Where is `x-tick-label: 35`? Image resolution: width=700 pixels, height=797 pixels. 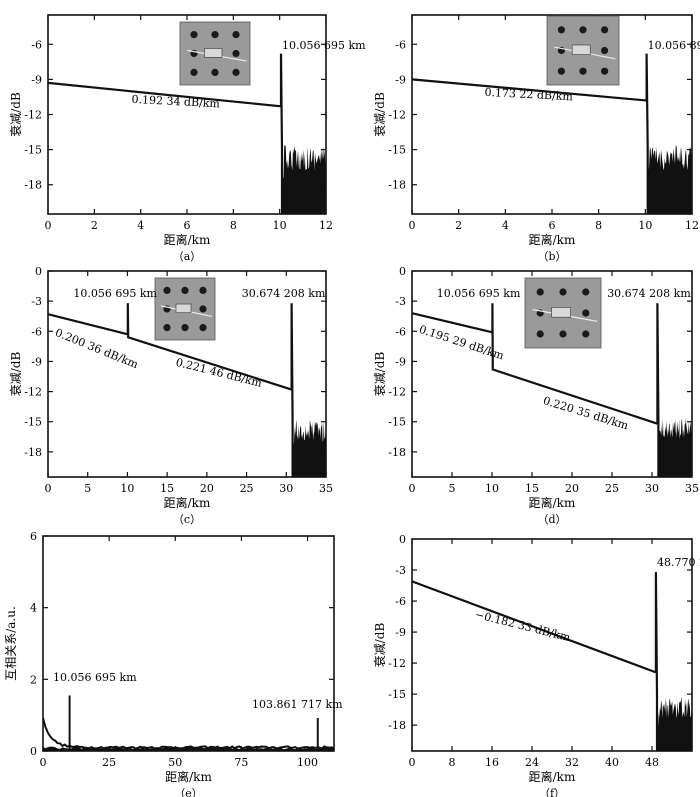 x-tick-label: 35 is located at coordinates (326, 488).